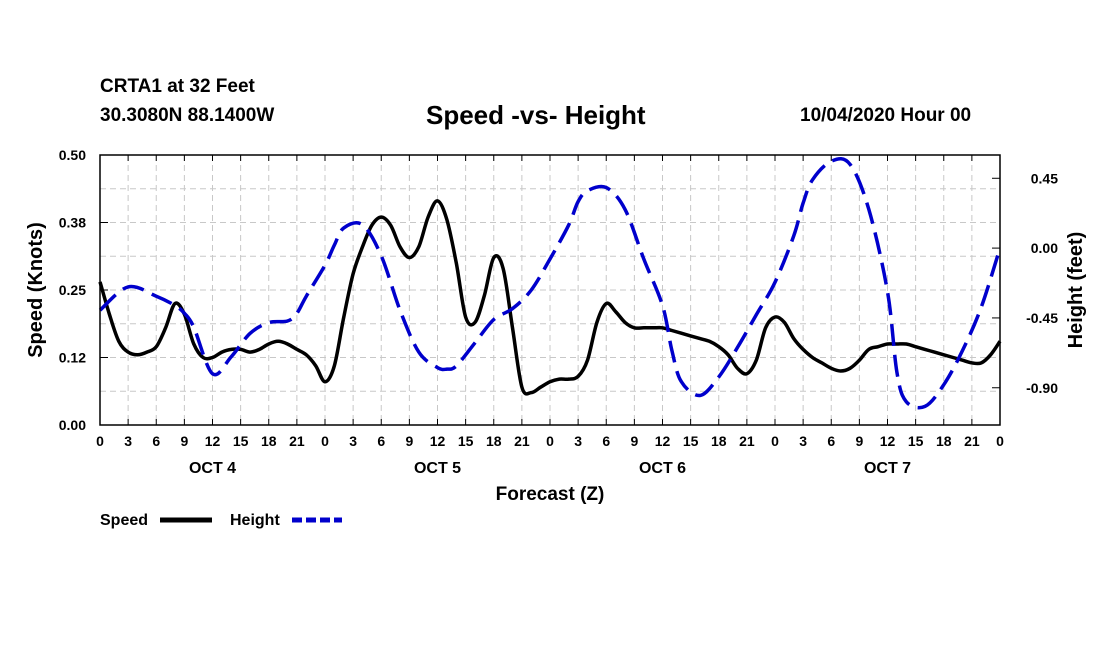  What do you see at coordinates (72, 223) in the screenshot?
I see `y-tick-label: 0.38` at bounding box center [72, 223].